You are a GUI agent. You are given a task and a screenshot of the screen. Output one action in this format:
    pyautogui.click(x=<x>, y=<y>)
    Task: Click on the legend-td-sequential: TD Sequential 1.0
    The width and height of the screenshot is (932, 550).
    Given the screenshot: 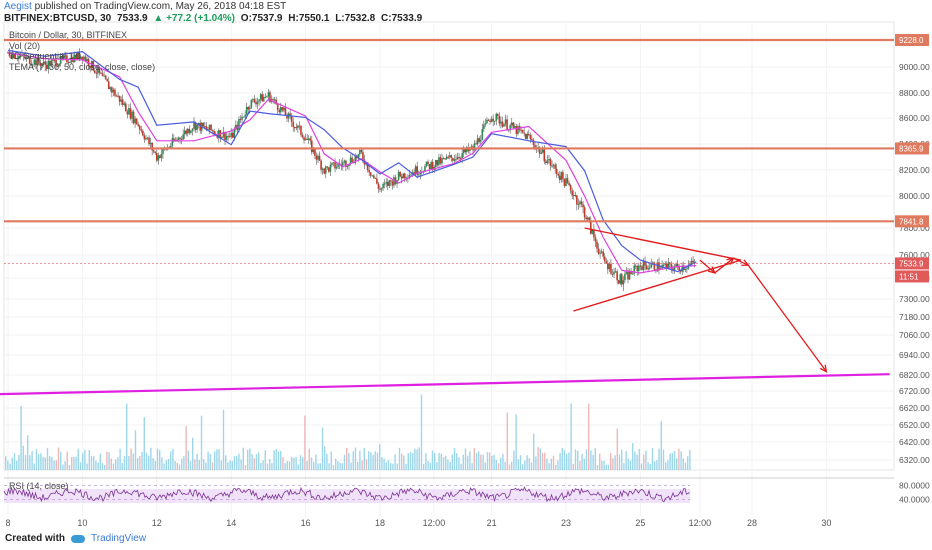 What is the action you would take?
    pyautogui.click(x=45, y=56)
    